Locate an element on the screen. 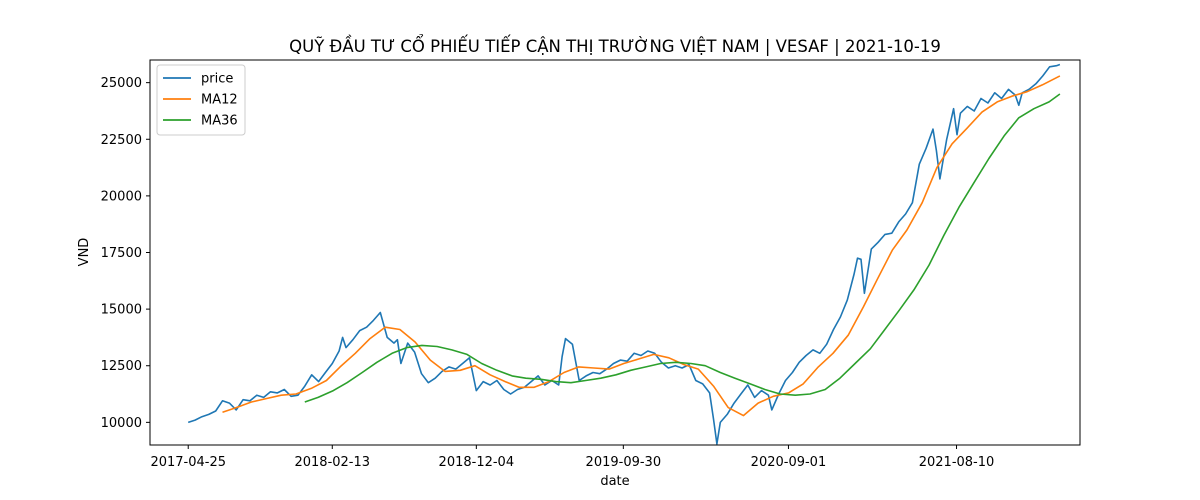 This screenshot has width=1200, height=500. y-tick-label: 12500 is located at coordinates (121, 366).